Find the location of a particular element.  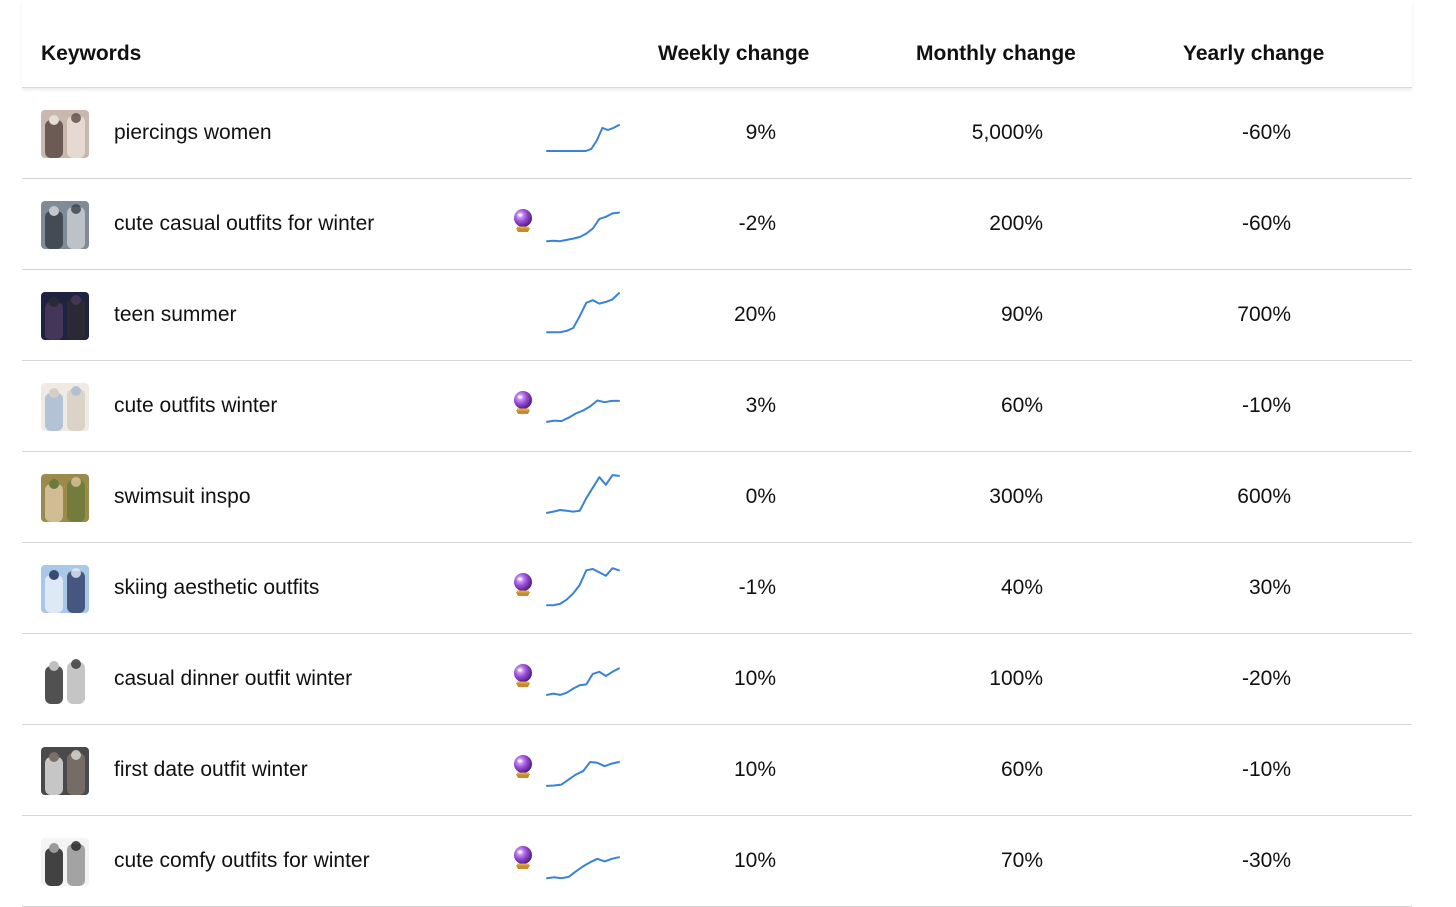

column-header-monthly-change: Monthly change is located at coordinates (996, 53).